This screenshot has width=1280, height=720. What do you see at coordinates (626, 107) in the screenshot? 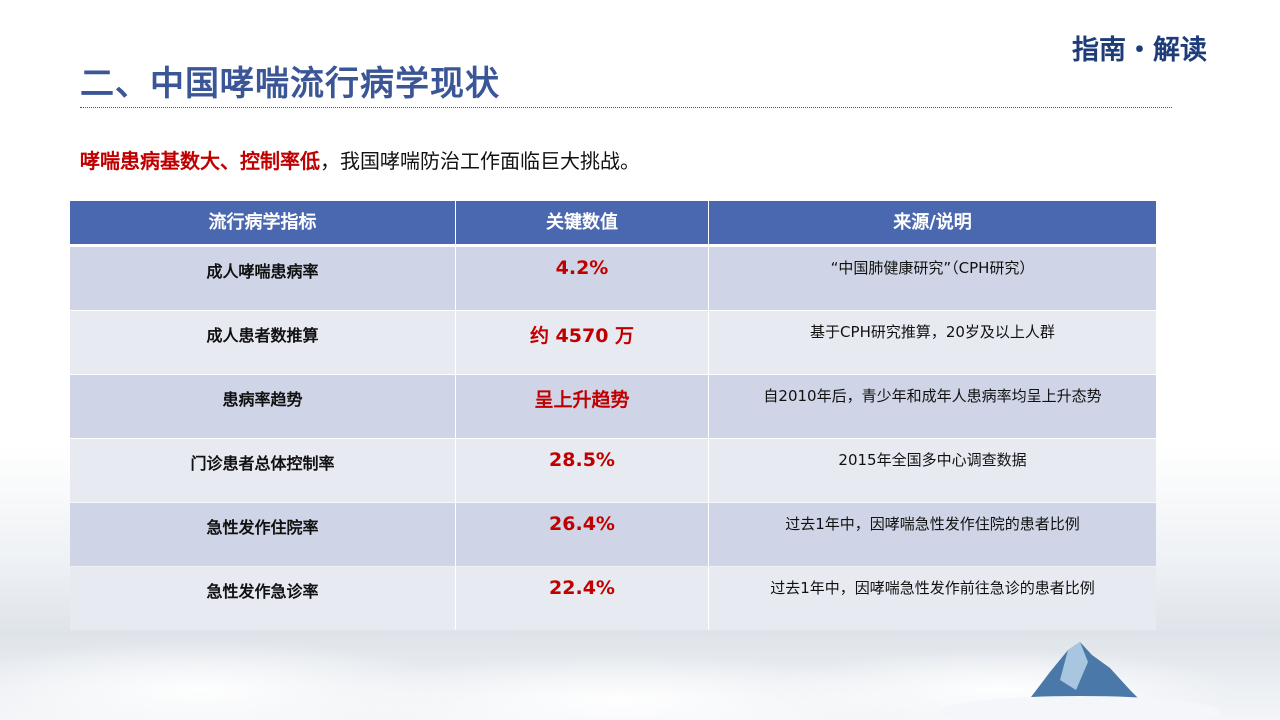
I see `divider` at bounding box center [626, 107].